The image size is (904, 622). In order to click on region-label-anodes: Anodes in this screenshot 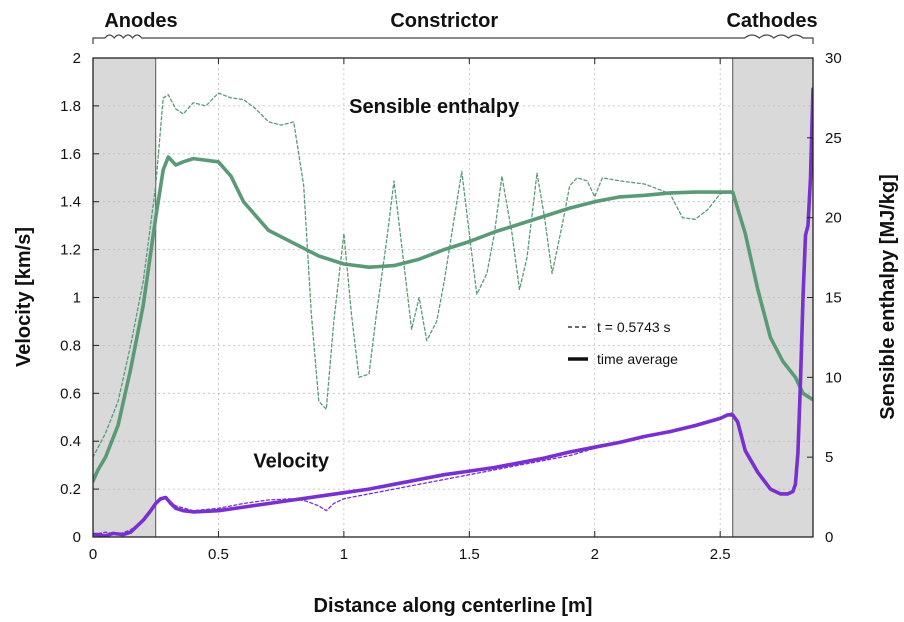, I will do `click(140, 21)`.